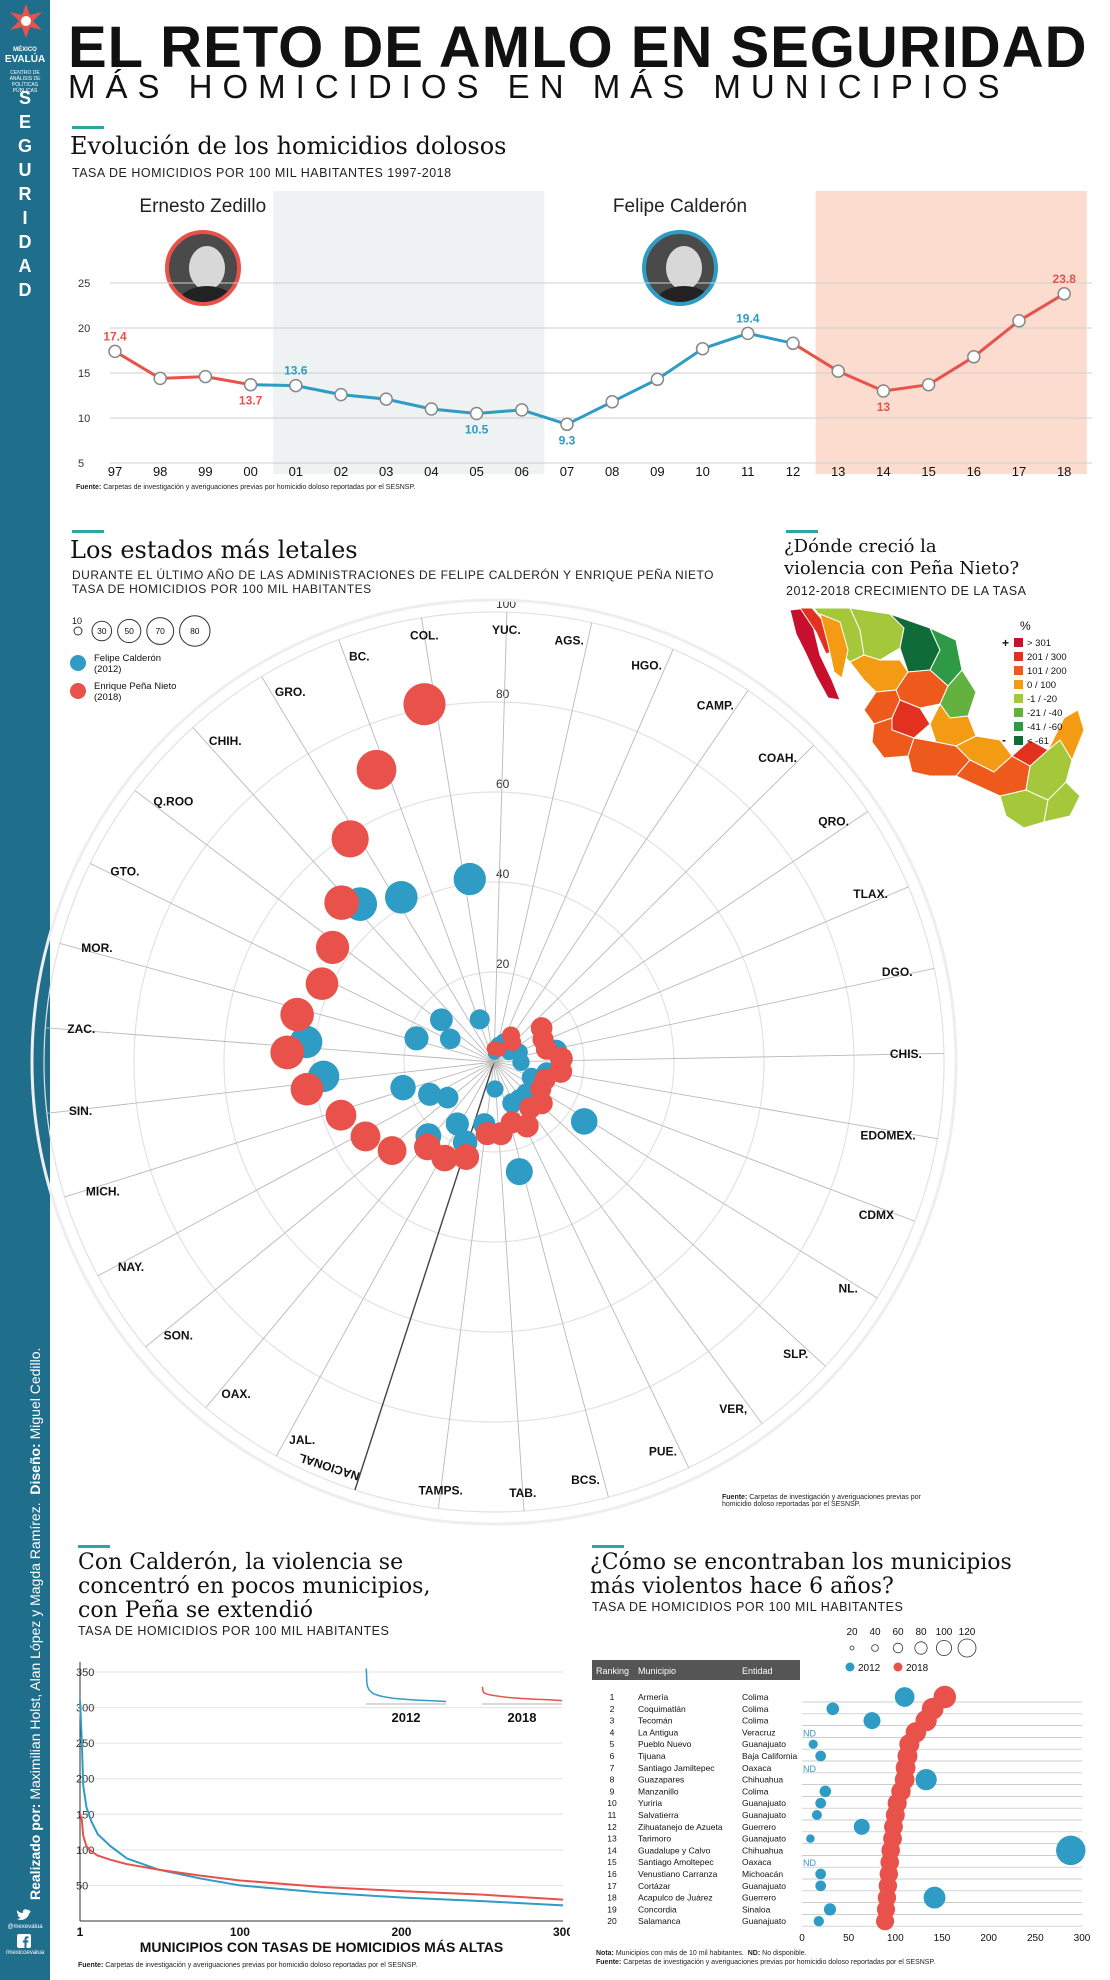 This screenshot has width=1110, height=1980. Describe the element at coordinates (24, 1917) in the screenshot. I see `twitter-icon` at that location.